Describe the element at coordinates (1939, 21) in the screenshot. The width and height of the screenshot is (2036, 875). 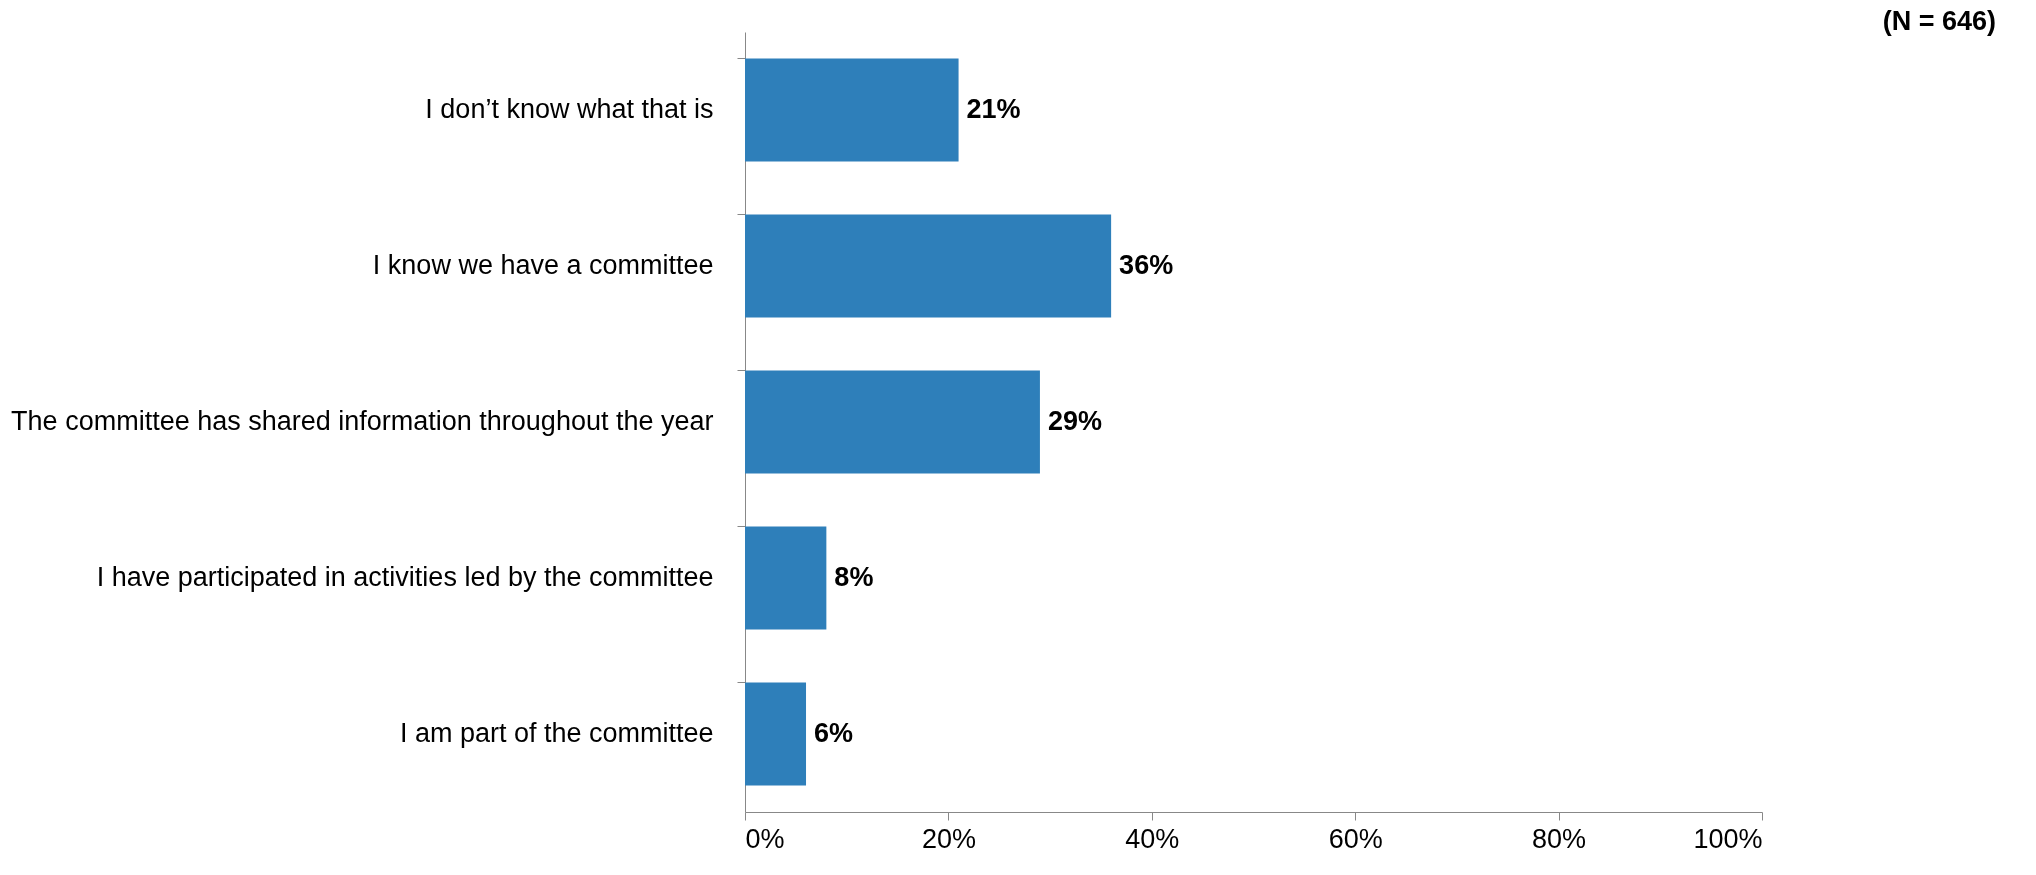
I see `text: (N = 646)` at that location.